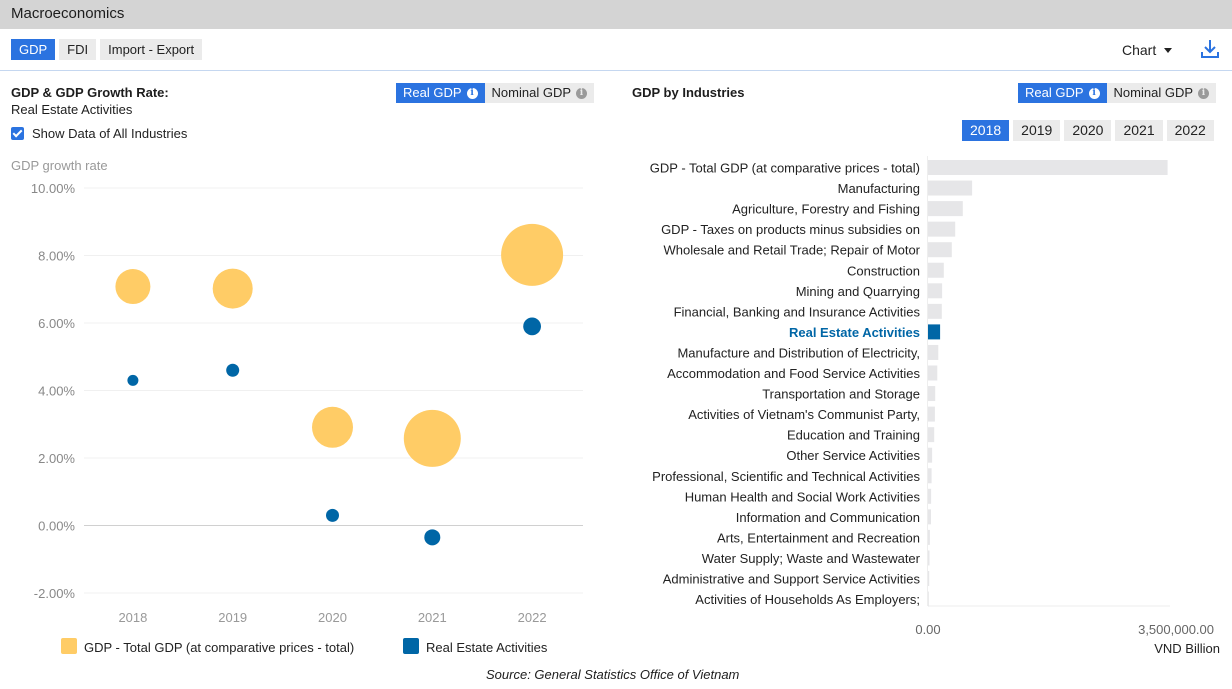 The width and height of the screenshot is (1232, 689). I want to click on y-tick-label: 10.00%, so click(53, 188).